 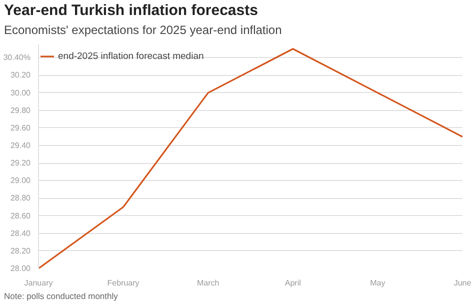 What do you see at coordinates (21, 215) in the screenshot?
I see `y-tick-label: 28.60` at bounding box center [21, 215].